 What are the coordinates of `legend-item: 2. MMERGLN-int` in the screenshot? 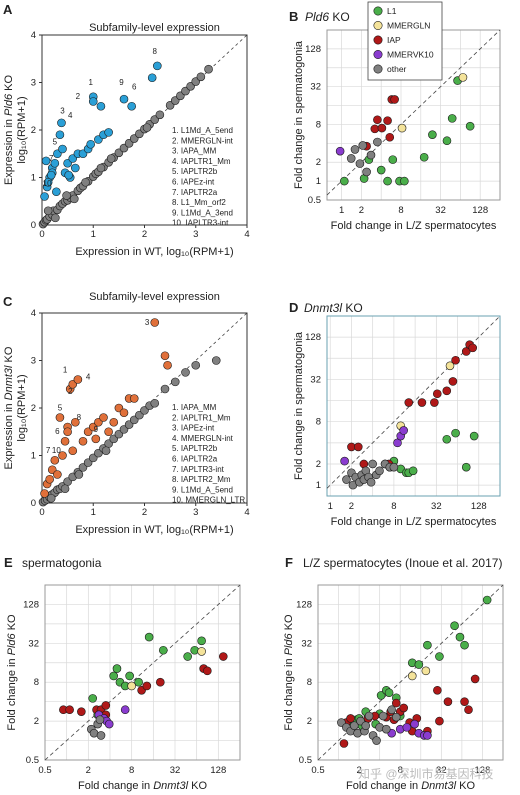 It's located at (203, 140).